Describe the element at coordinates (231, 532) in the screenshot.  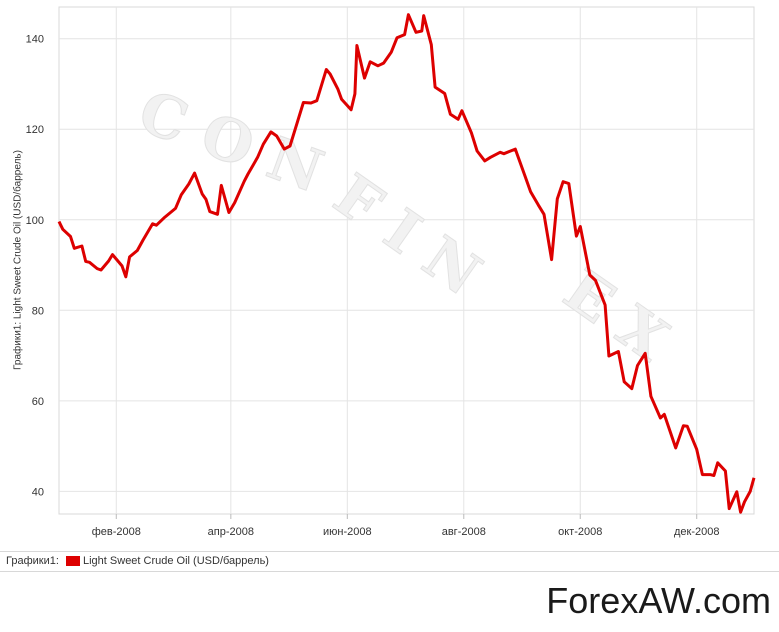
I see `x-tick-label: апр-2008` at that location.